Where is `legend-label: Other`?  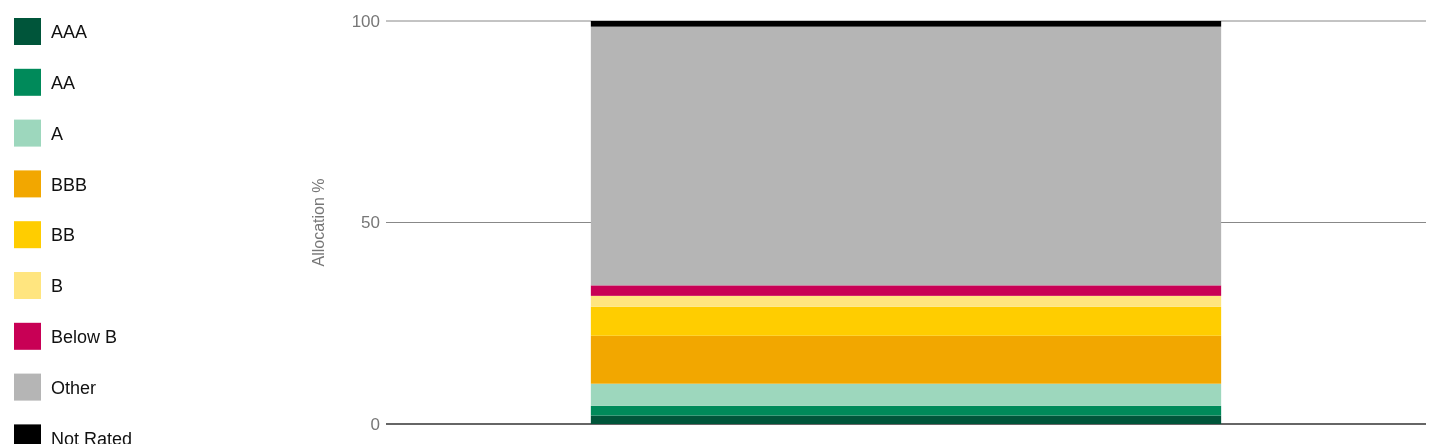
legend-label: Other is located at coordinates (74, 387).